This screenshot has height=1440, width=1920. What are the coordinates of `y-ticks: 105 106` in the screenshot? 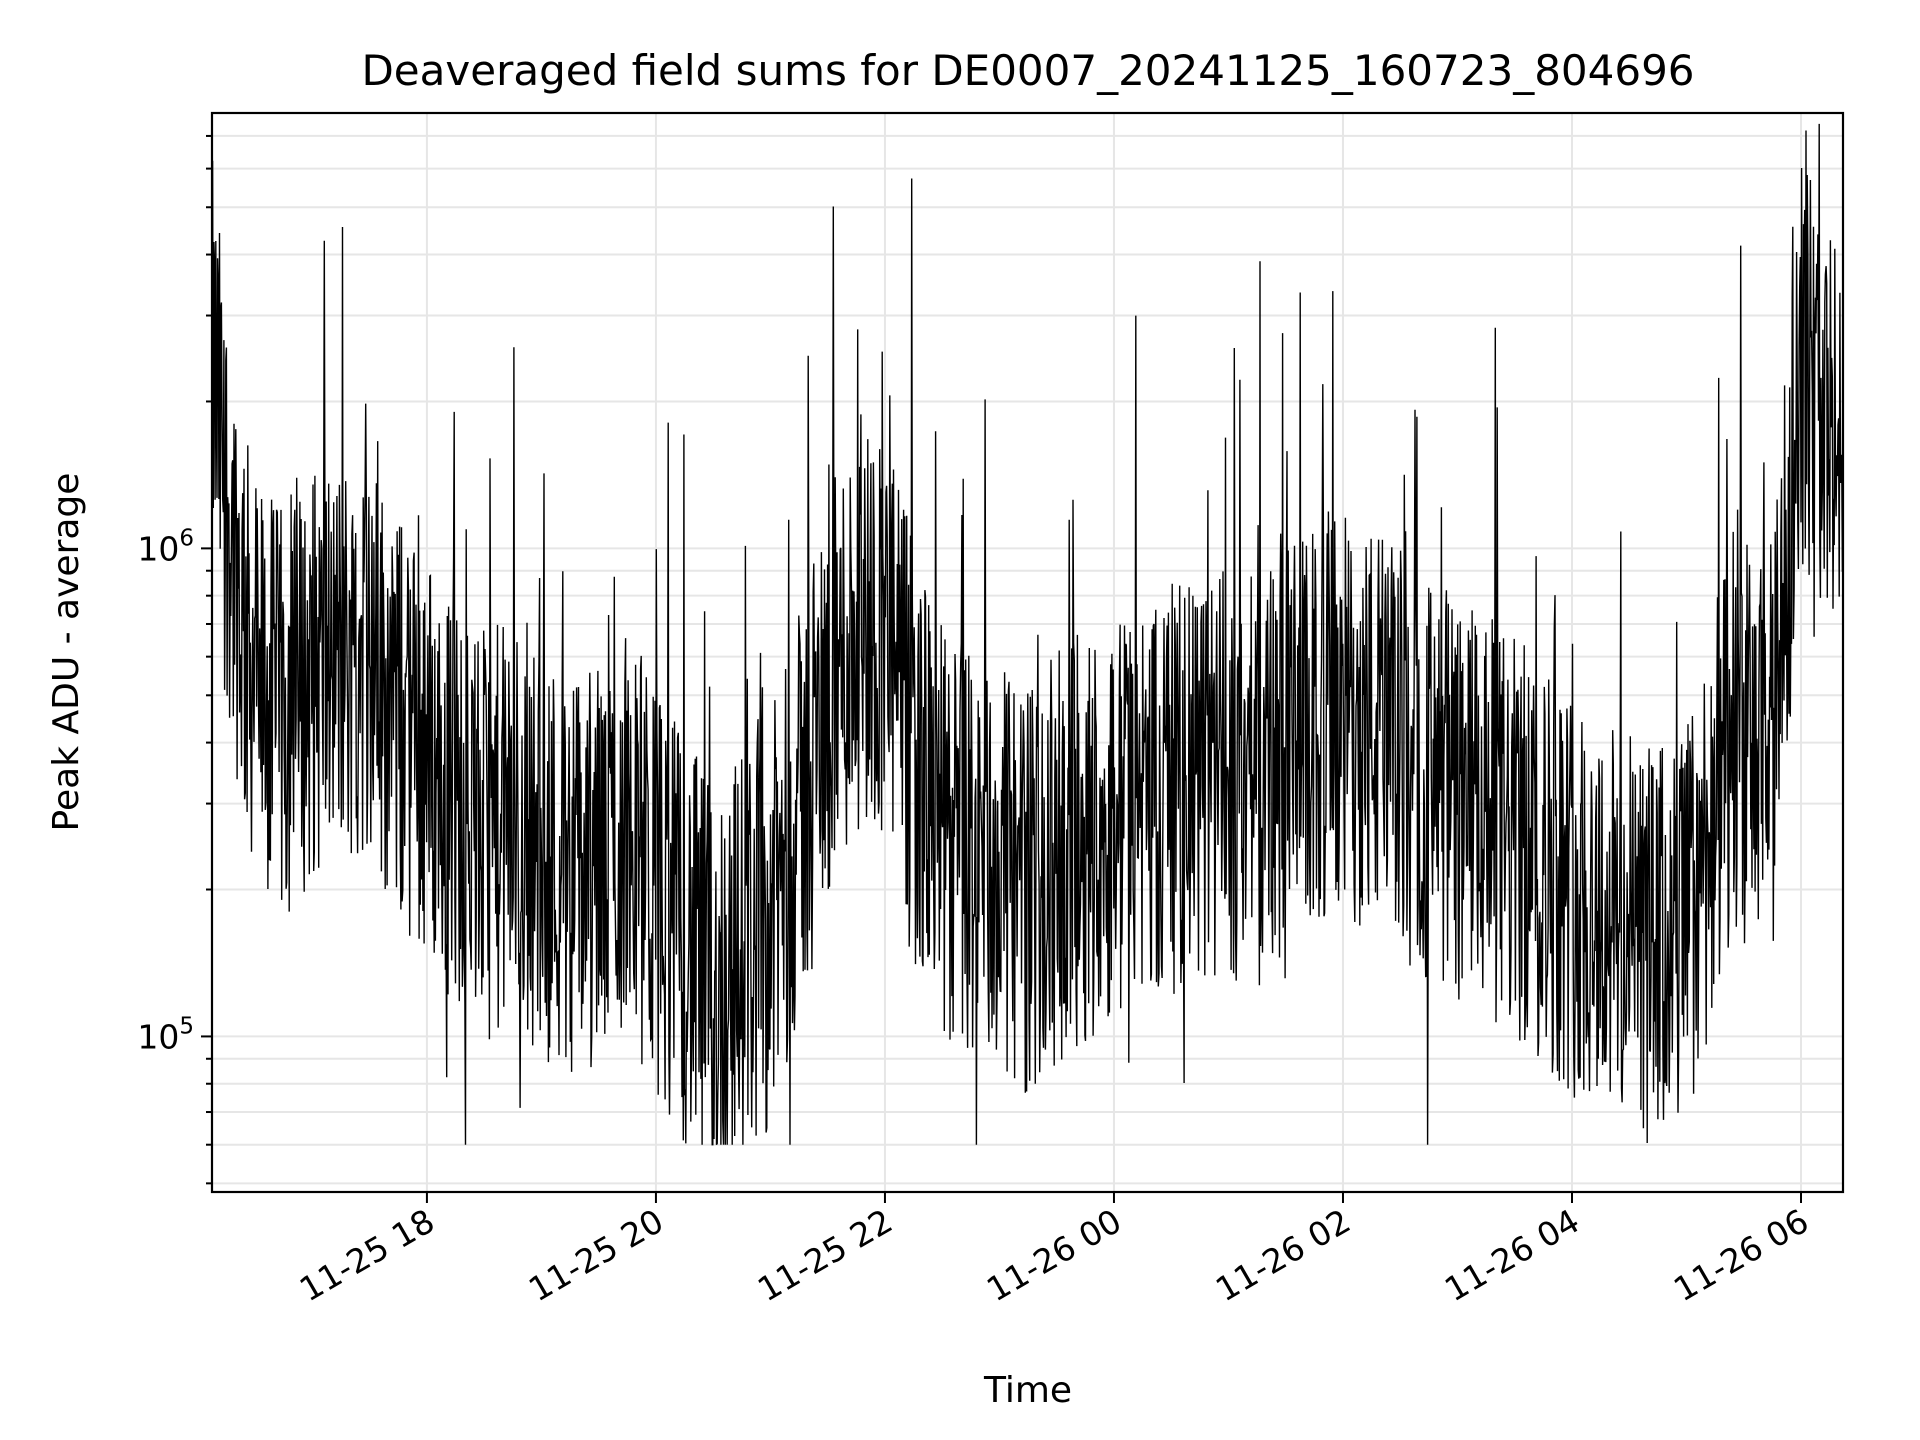 It's located at (174, 659).